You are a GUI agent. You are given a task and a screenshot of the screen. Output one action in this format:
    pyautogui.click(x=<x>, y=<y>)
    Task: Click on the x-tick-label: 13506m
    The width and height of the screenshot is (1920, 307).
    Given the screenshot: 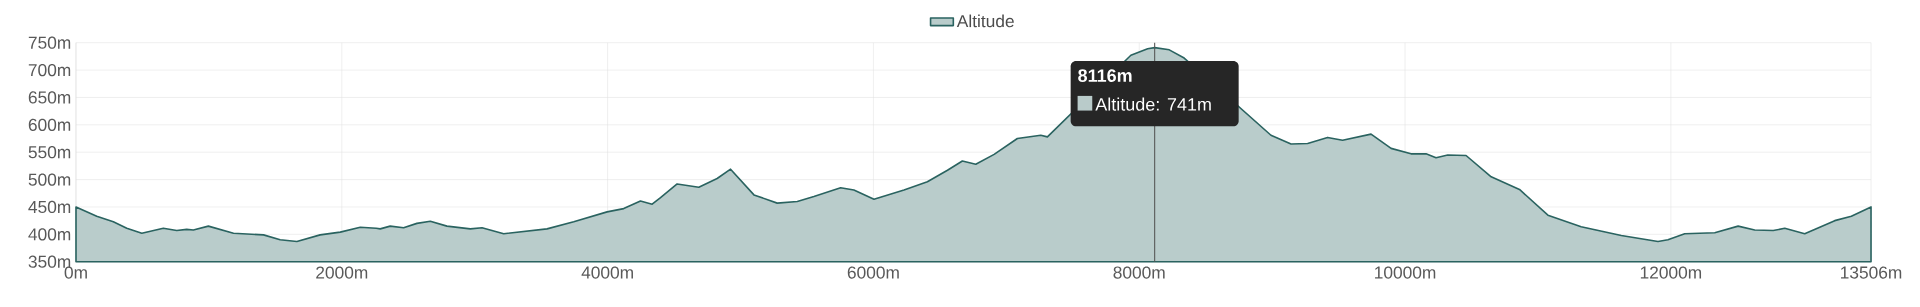 What is the action you would take?
    pyautogui.click(x=1871, y=272)
    